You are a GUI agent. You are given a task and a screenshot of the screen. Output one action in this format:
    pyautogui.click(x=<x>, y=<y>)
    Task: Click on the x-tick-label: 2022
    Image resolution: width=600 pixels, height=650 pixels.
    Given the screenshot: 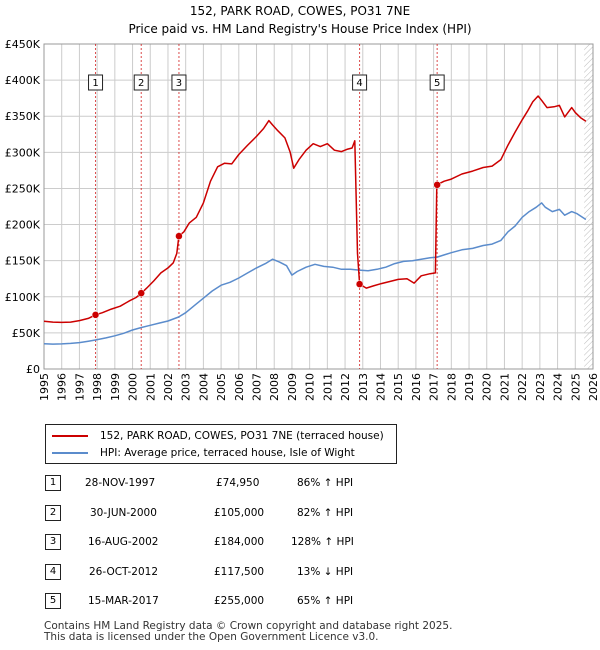 What is the action you would take?
    pyautogui.click(x=522, y=387)
    